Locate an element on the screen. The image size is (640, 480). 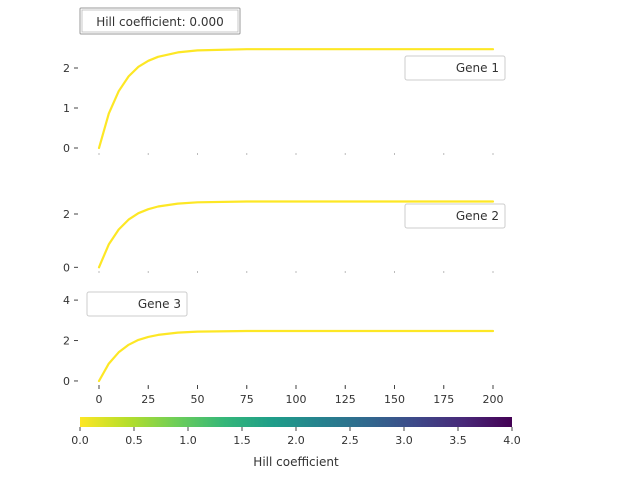
title-text: Hill coefficient: 0.000 is located at coordinates (160, 22).